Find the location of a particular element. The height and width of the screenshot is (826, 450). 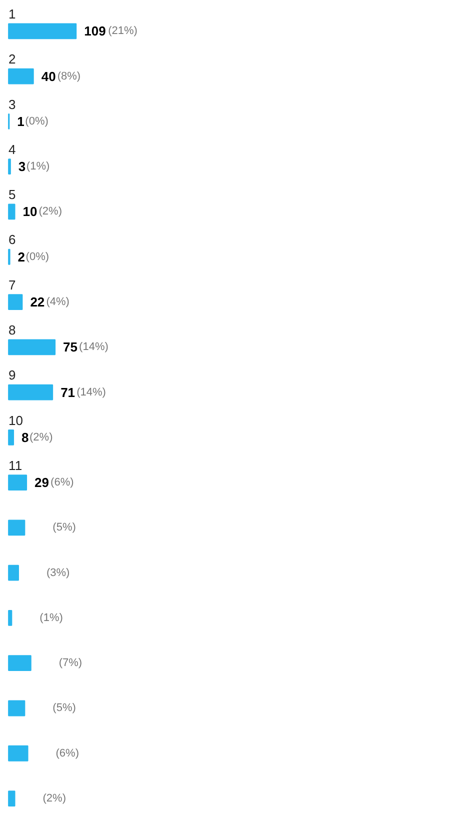

data-label: 29 is located at coordinates (41, 482).